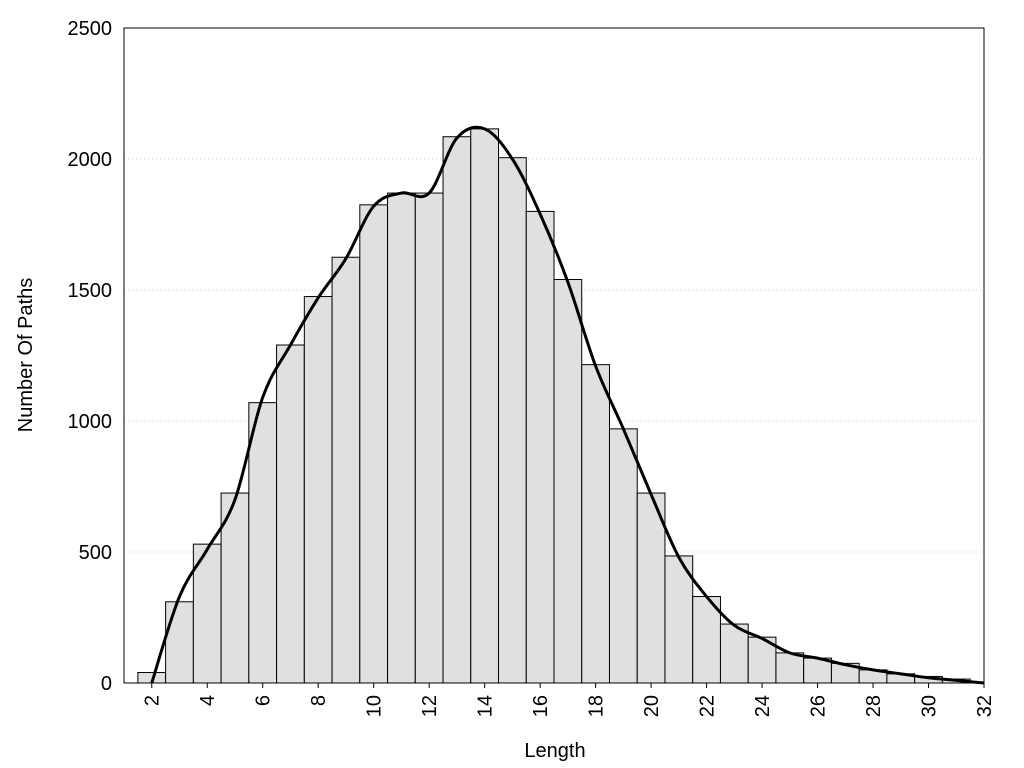 This screenshot has width=1024, height=768. What do you see at coordinates (430, 706) in the screenshot?
I see `x-tick-label: 12` at bounding box center [430, 706].